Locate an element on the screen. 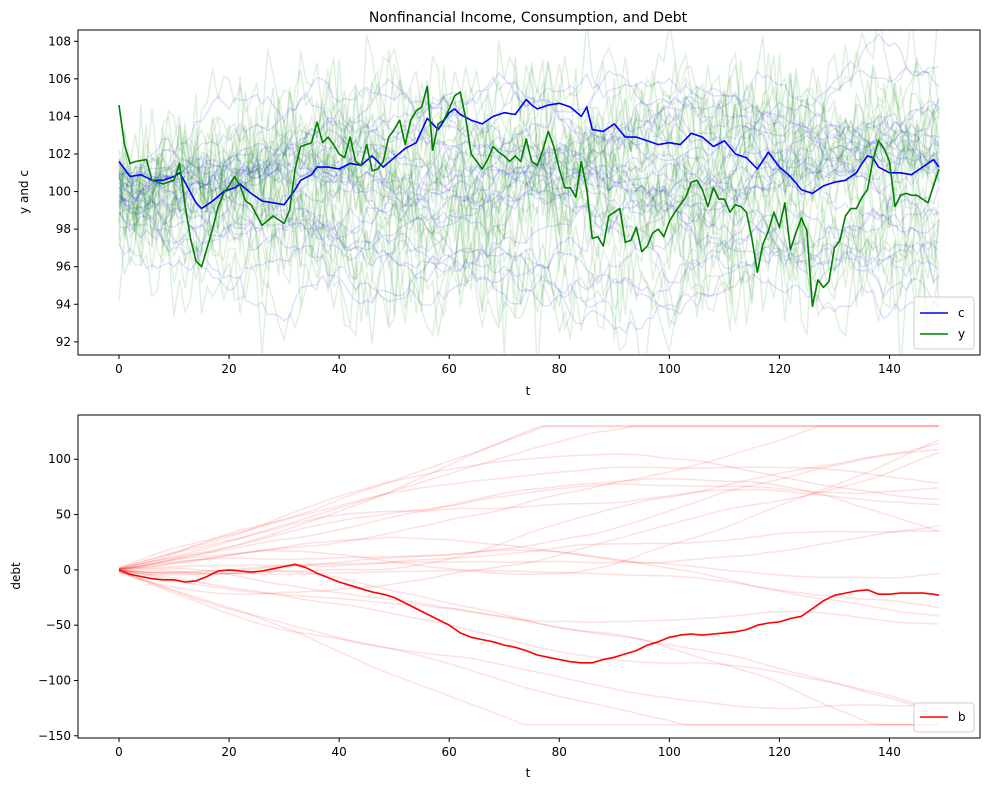  bottom-x-tick-label: 100 is located at coordinates (669, 752).